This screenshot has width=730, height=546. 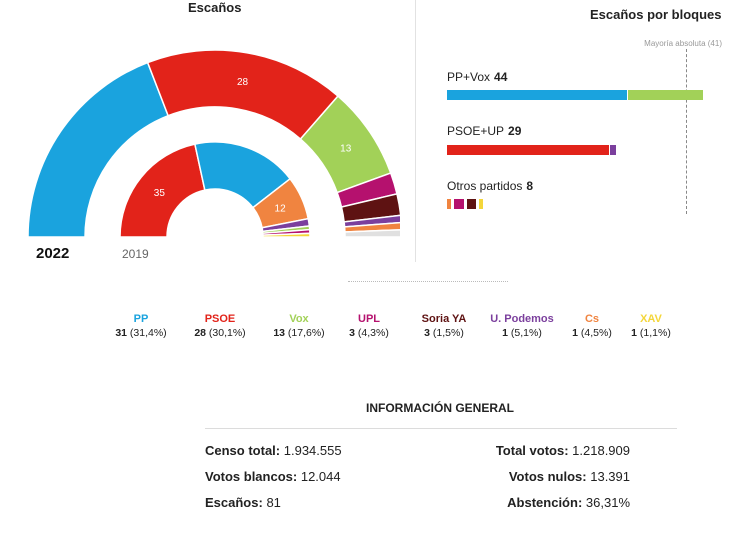 What do you see at coordinates (469, 77) in the screenshot?
I see `bloc-name: PP+Vox` at bounding box center [469, 77].